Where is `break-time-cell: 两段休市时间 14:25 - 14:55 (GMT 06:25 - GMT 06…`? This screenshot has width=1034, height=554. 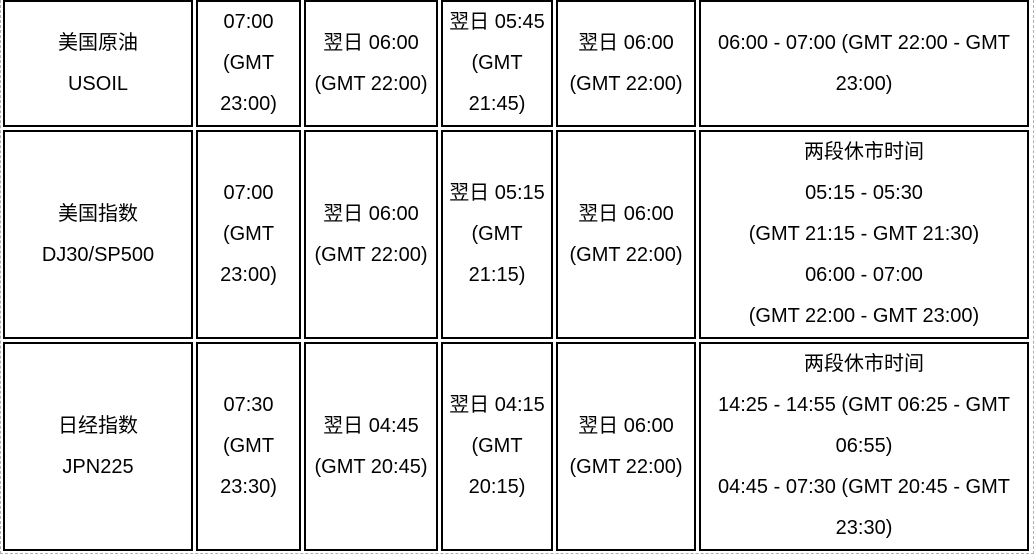 break-time-cell: 两段休市时间 14:25 - 14:55 (GMT 06:25 - GMT 06… is located at coordinates (864, 446).